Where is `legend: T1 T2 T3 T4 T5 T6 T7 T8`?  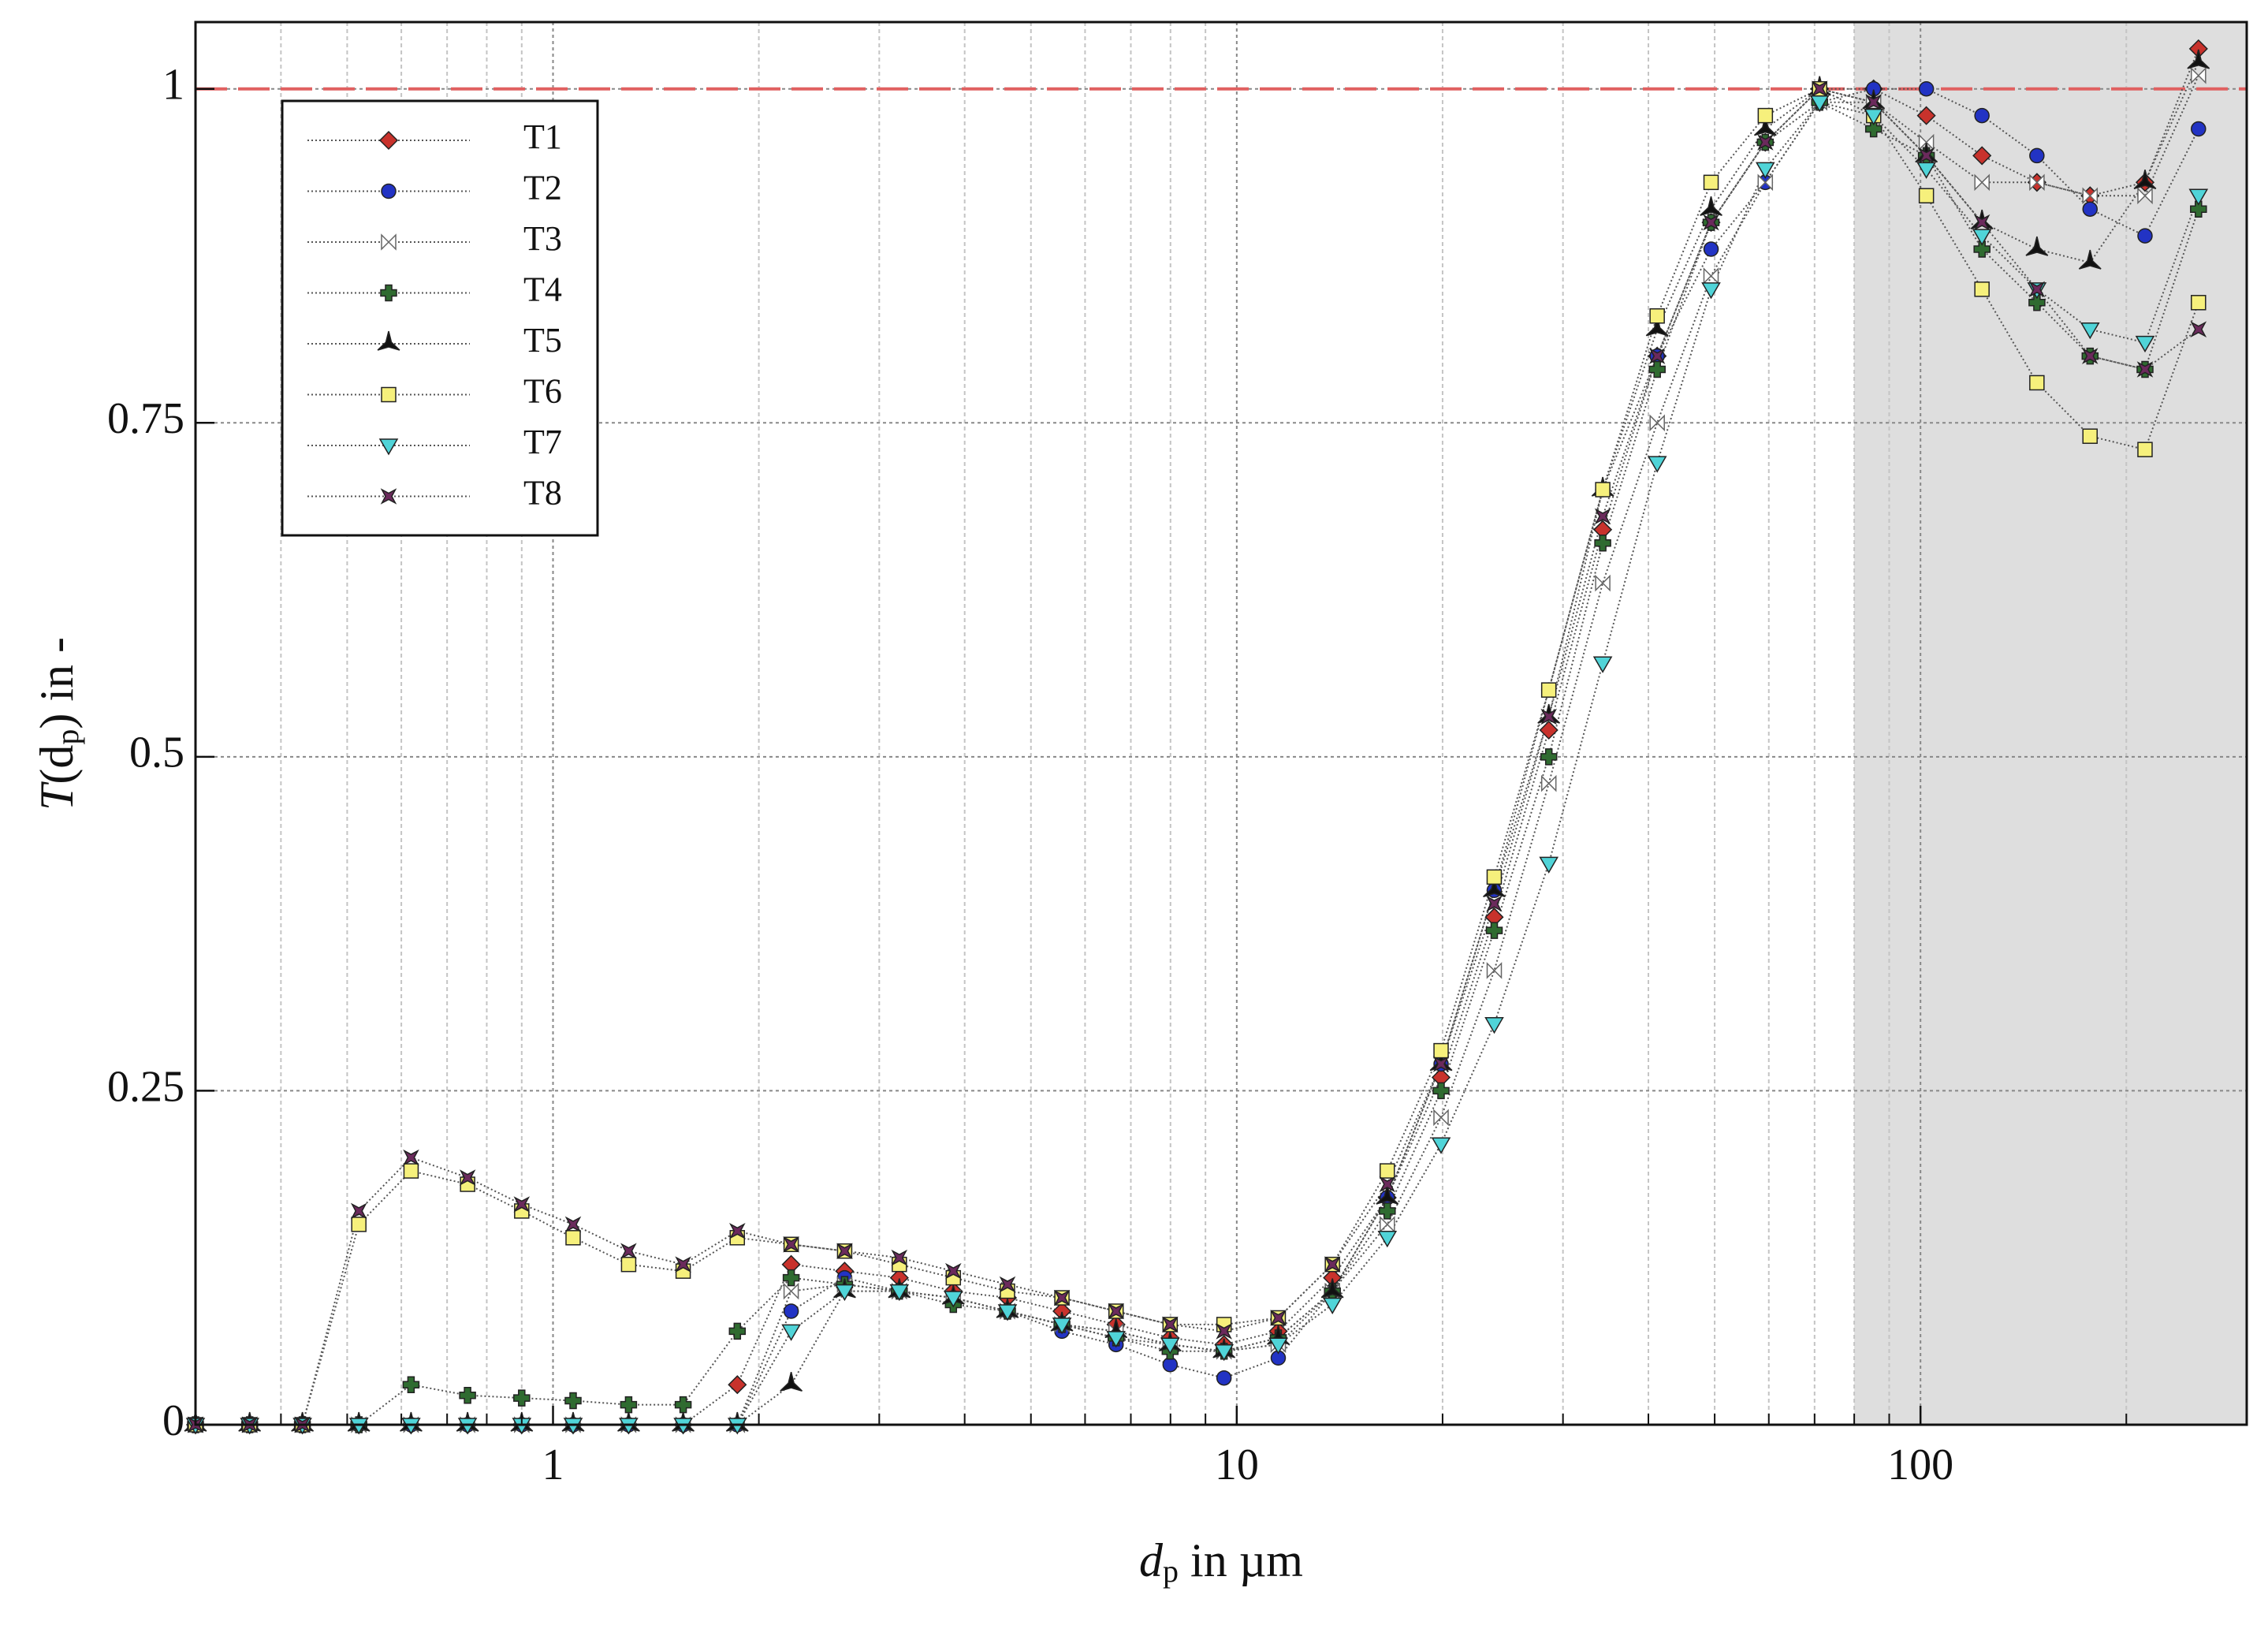
legend: T1 T2 T3 T4 T5 T6 T7 T8 is located at coordinates (440, 318).